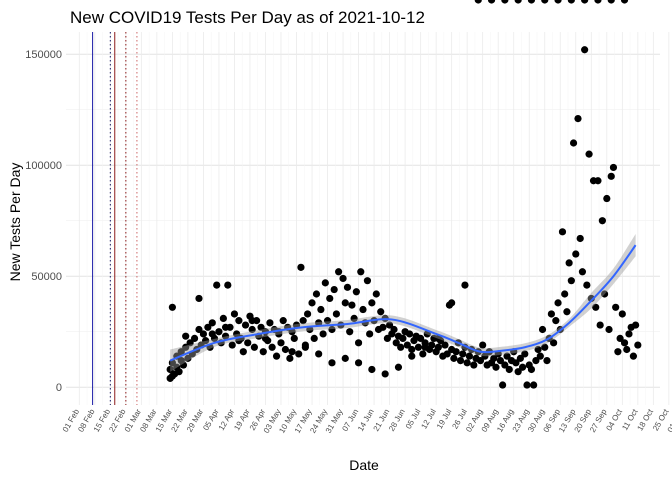 The image size is (672, 480). Describe the element at coordinates (43, 55) in the screenshot. I see `y-tick-label: 150000` at that location.